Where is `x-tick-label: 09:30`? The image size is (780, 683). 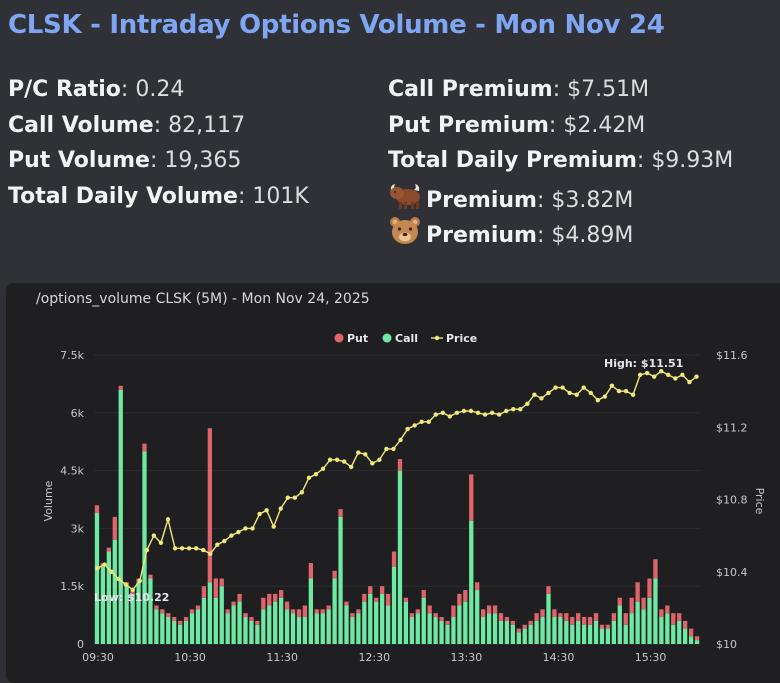 x-tick-label: 09:30 is located at coordinates (98, 657).